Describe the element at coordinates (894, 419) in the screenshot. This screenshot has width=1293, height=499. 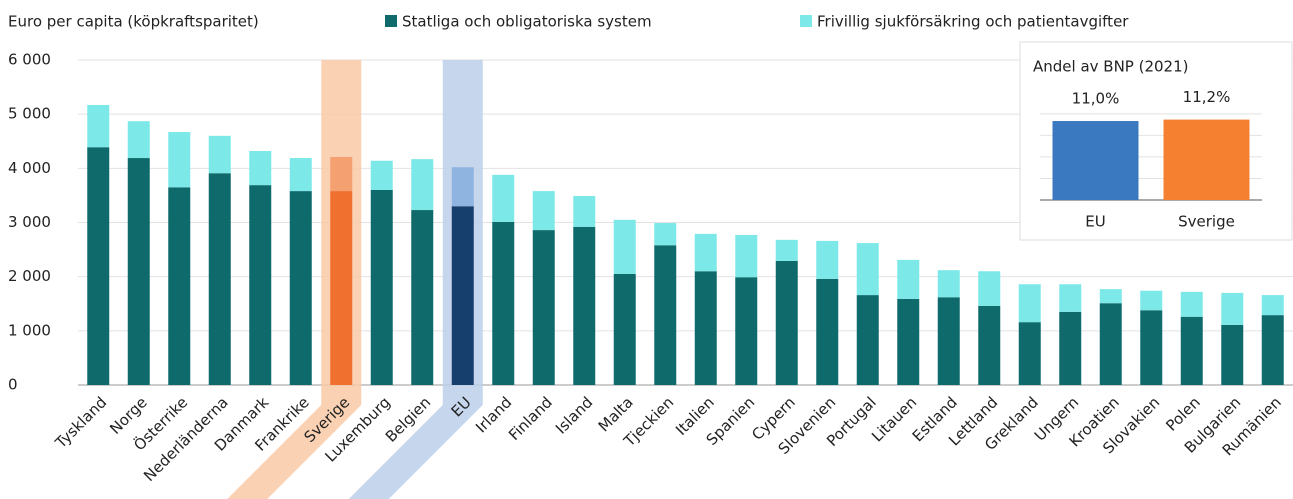
I see `x-tick-label: Litauen` at that location.